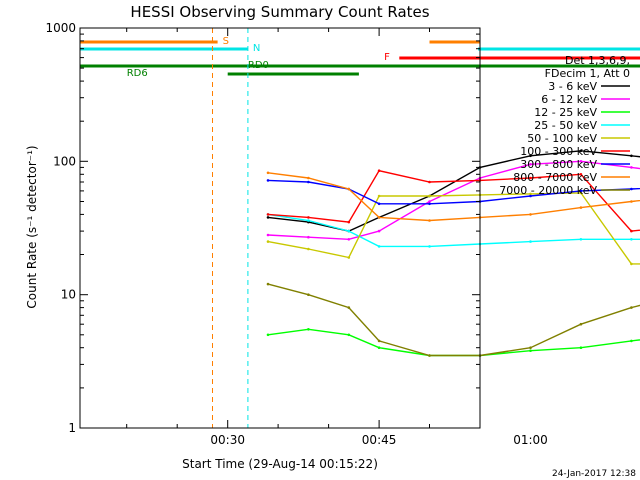  Describe the element at coordinates (379, 440) in the screenshot. I see `x-tick-label: 00:45` at that location.